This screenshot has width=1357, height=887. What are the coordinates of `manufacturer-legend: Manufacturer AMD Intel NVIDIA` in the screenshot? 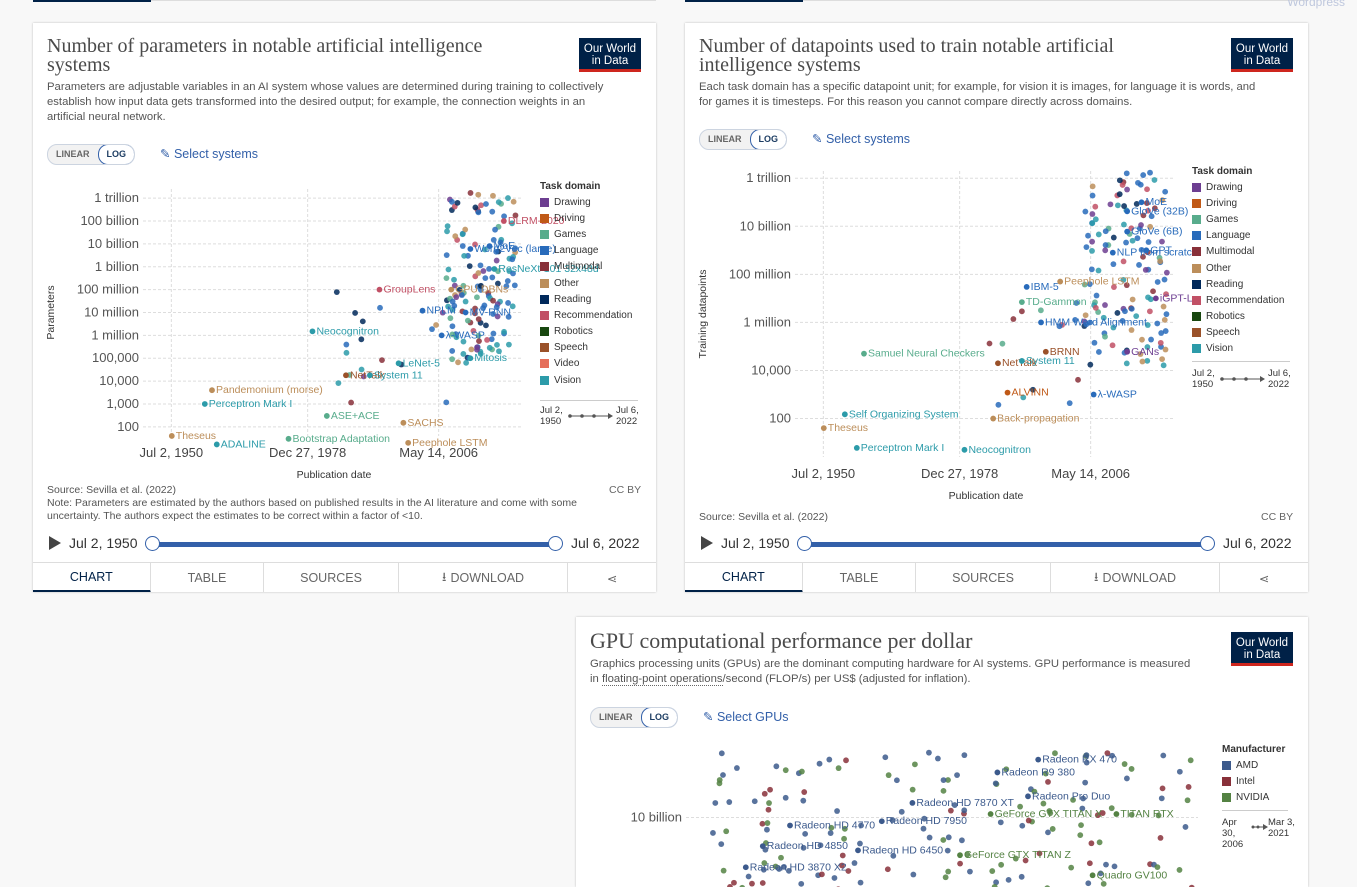 It's located at (1253, 775).